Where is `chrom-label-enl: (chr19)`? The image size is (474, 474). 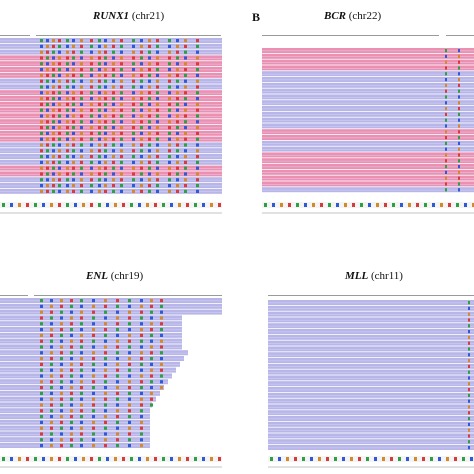
chrom-label-enl: (chr19) is located at coordinates (127, 276).